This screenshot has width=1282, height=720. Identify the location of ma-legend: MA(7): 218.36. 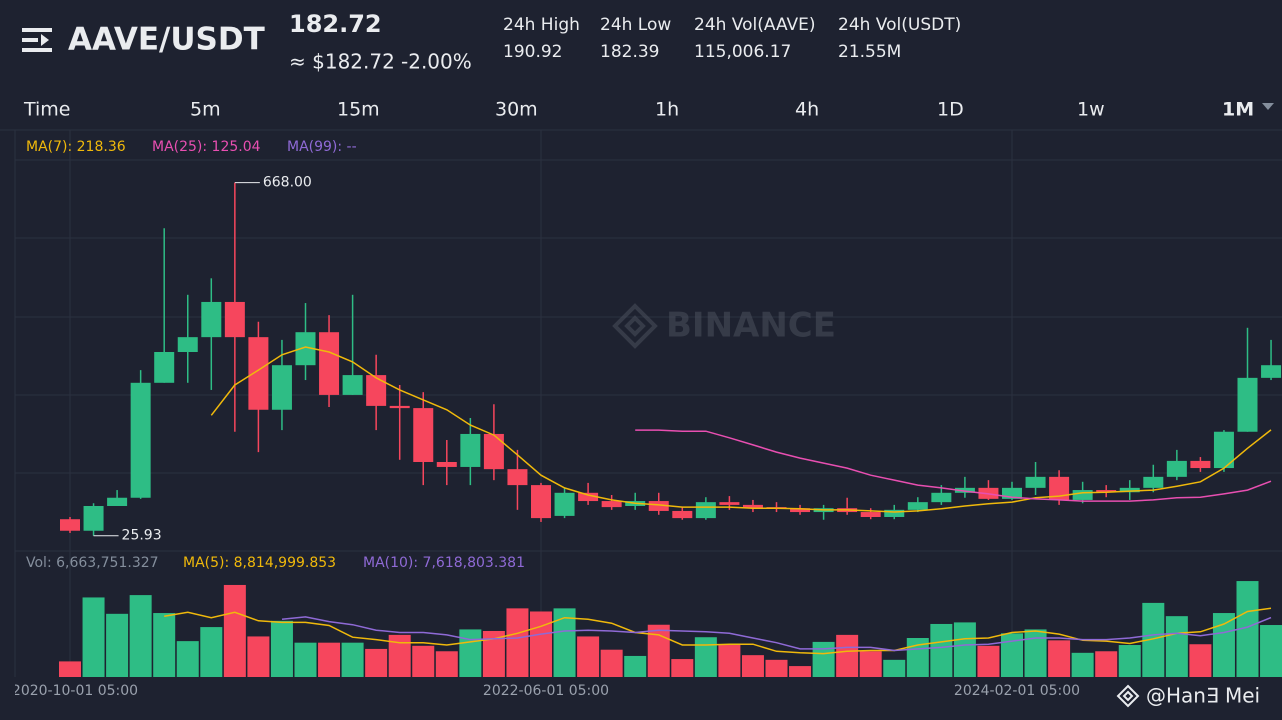
(76, 147).